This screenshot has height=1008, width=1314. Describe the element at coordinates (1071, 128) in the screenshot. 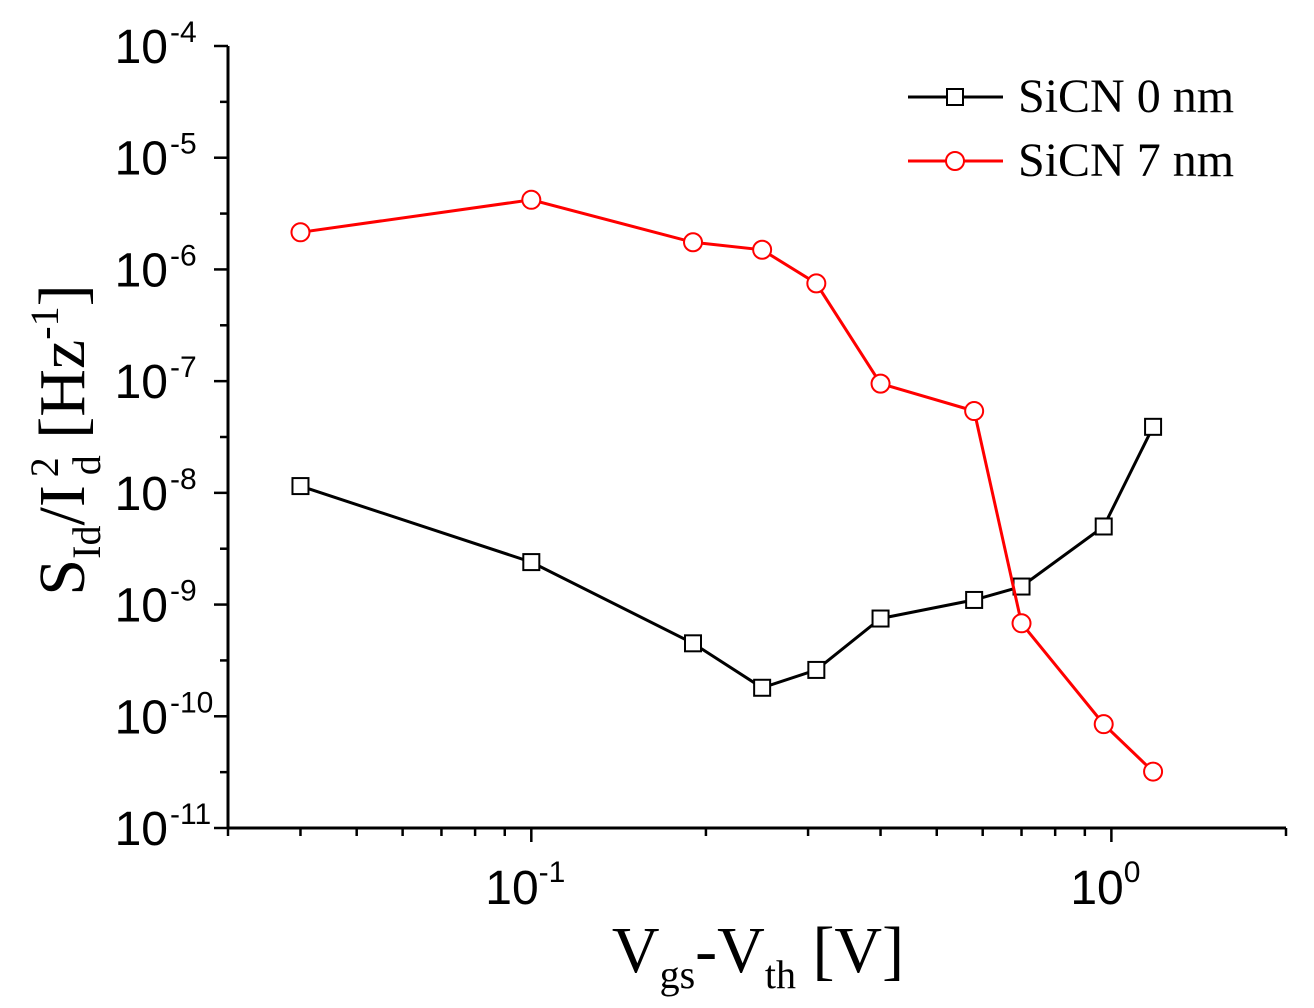

I see `legend: SiCN 0 nm SiCN 7 nm` at that location.